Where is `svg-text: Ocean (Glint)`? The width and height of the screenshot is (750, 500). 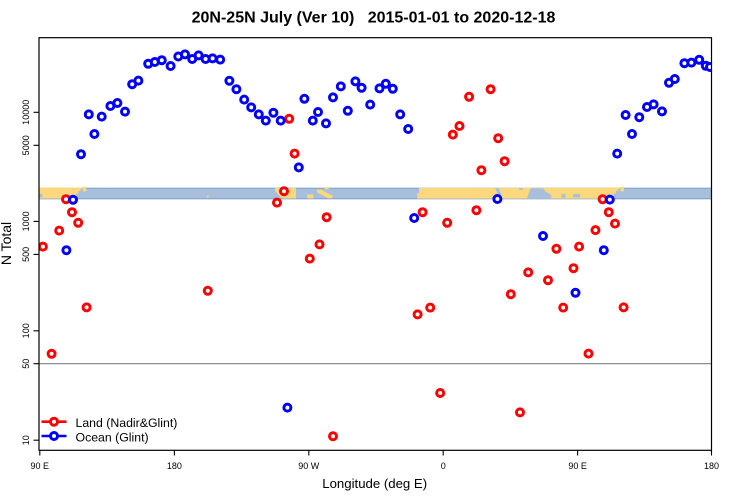
svg-text: Ocean (Glint) is located at coordinates (112, 437).